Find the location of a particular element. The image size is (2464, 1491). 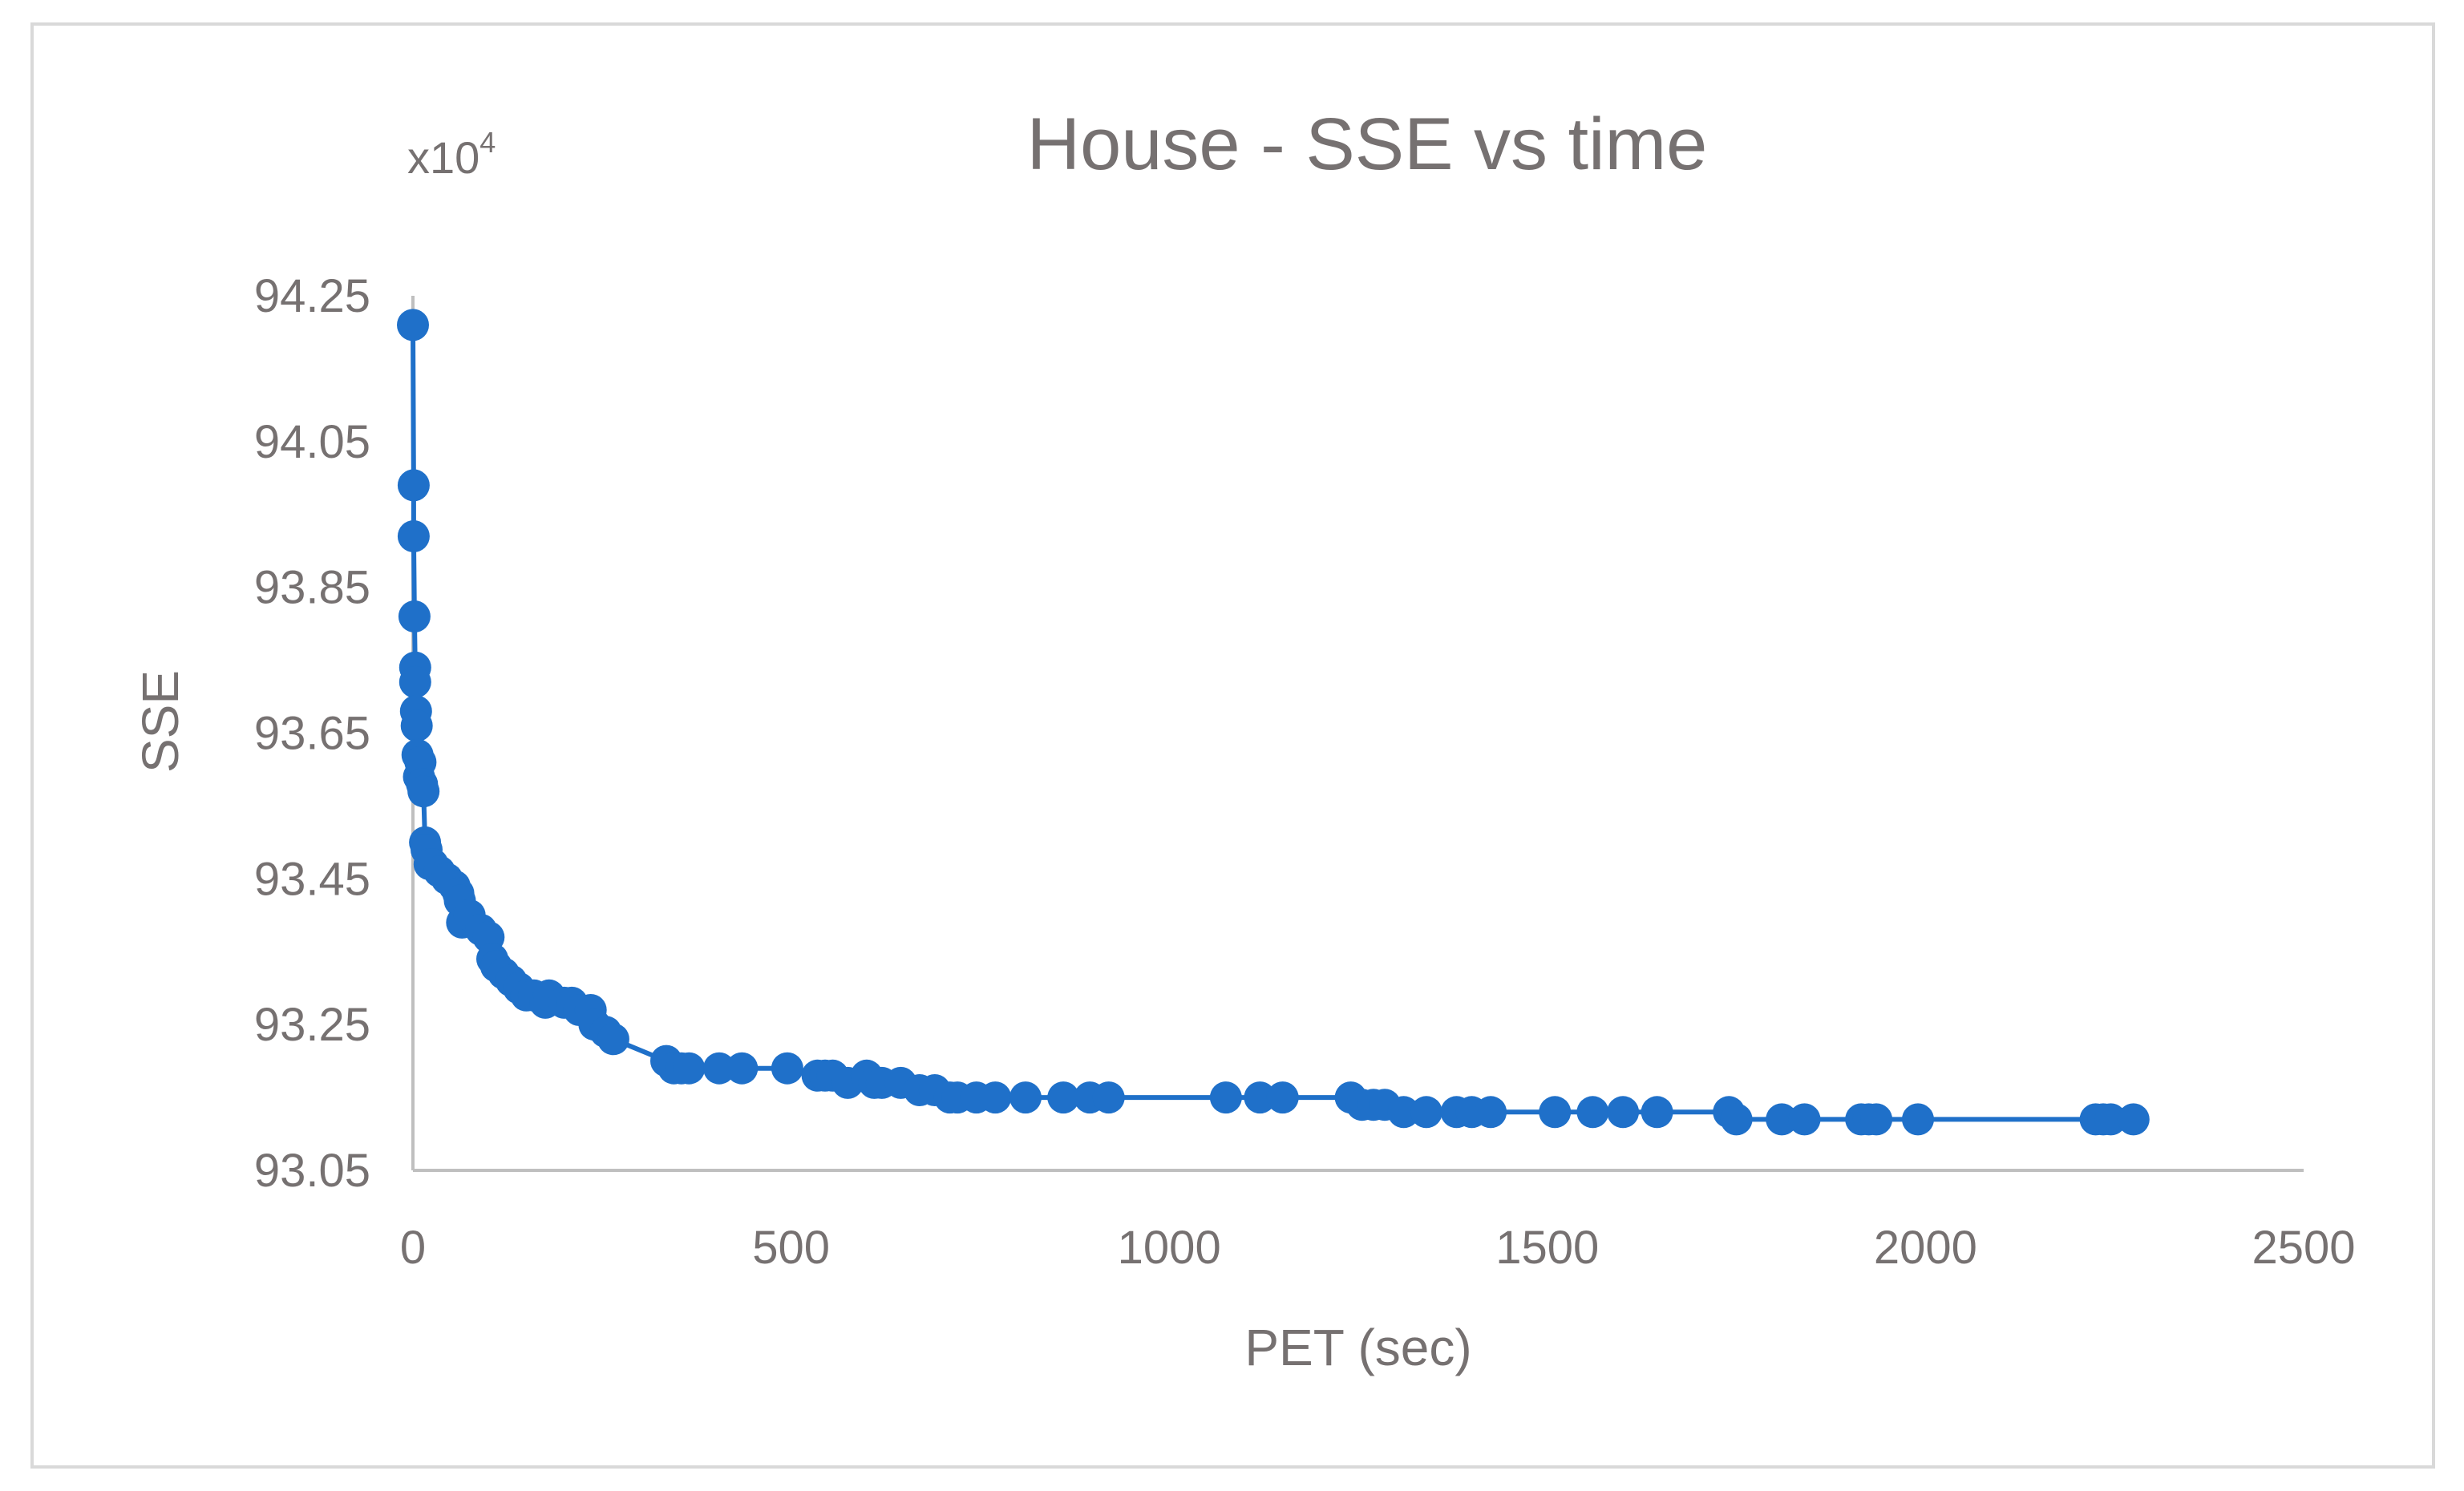

y-axis-label: SSE is located at coordinates (160, 721).